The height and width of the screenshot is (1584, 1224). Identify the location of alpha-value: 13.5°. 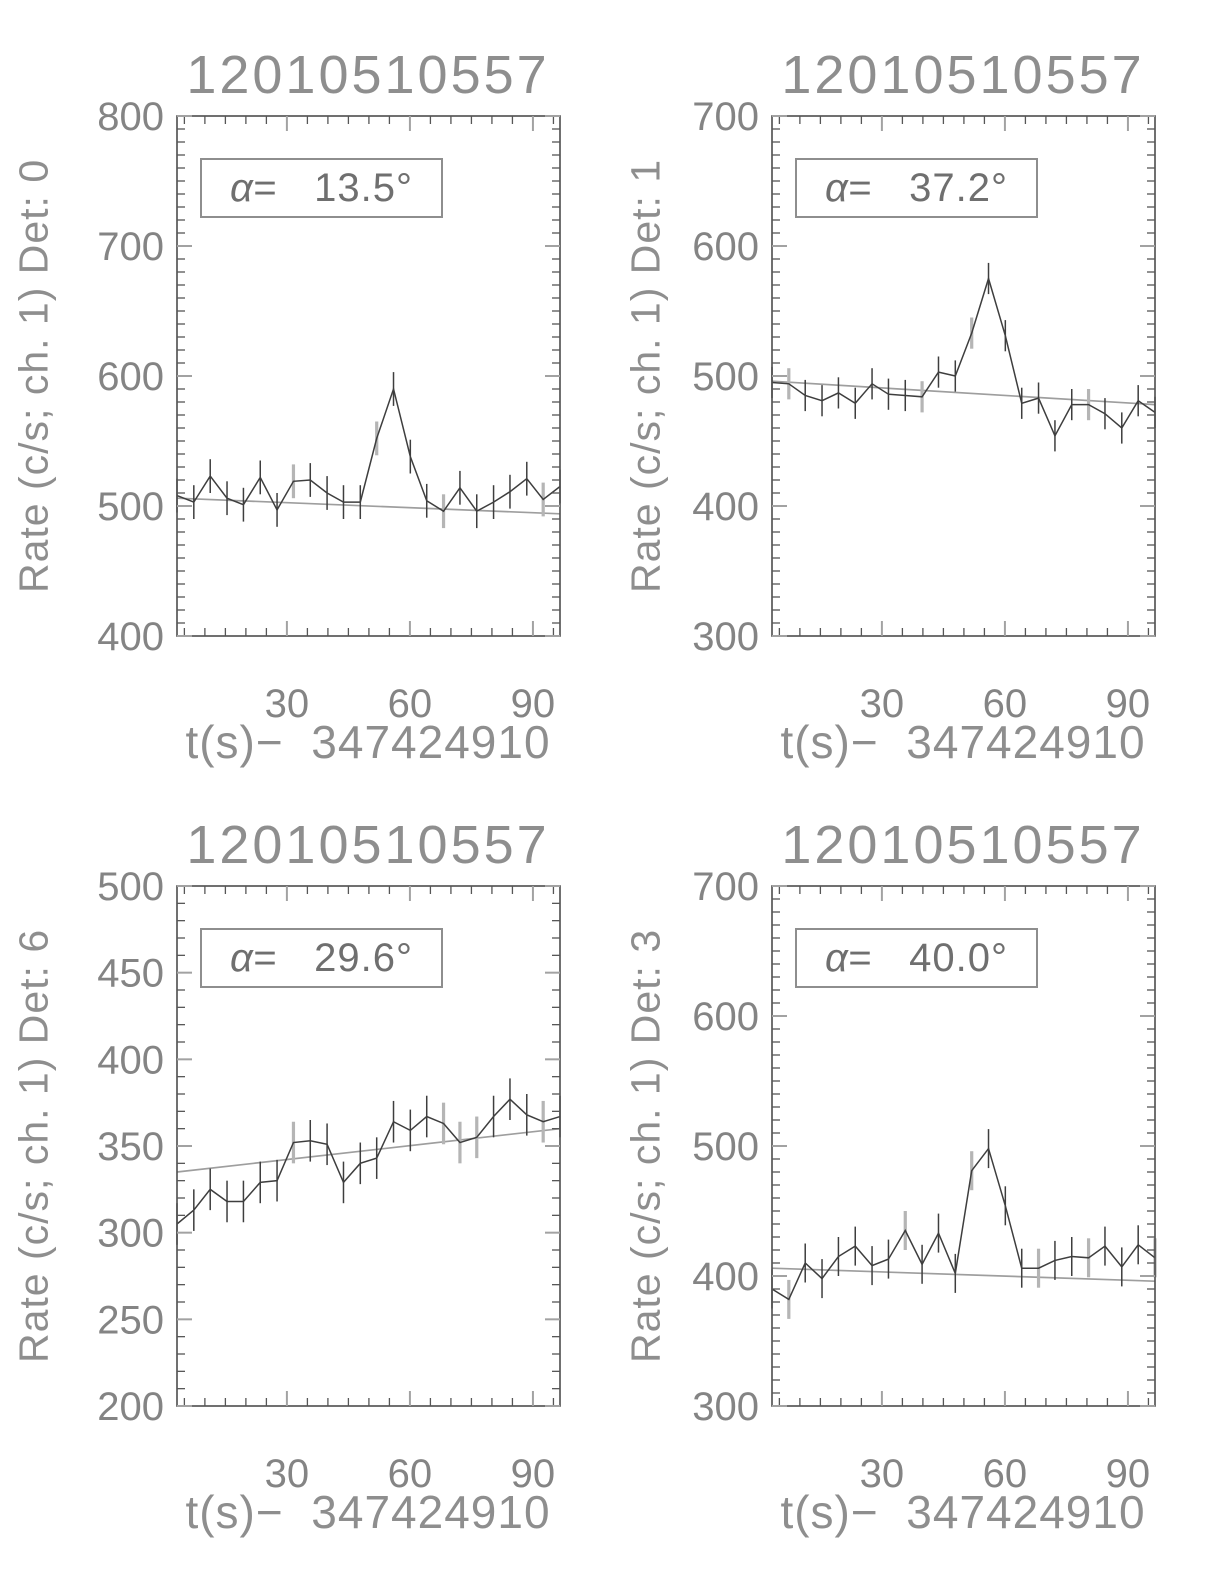
(364, 187).